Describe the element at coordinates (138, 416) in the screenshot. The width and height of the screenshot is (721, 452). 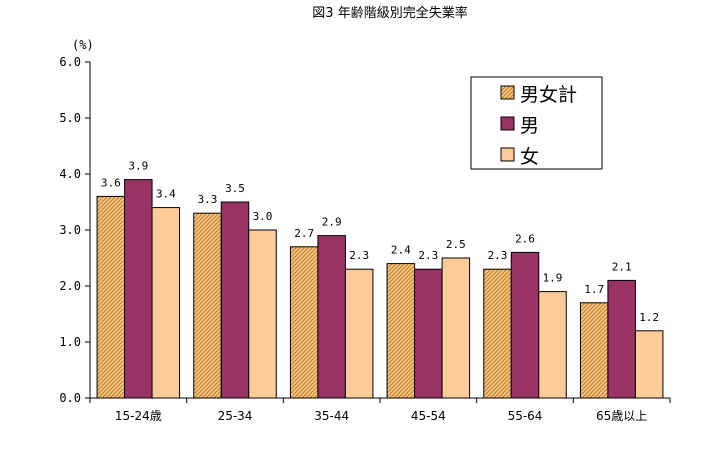
I see `category-label: 15-24歳` at that location.